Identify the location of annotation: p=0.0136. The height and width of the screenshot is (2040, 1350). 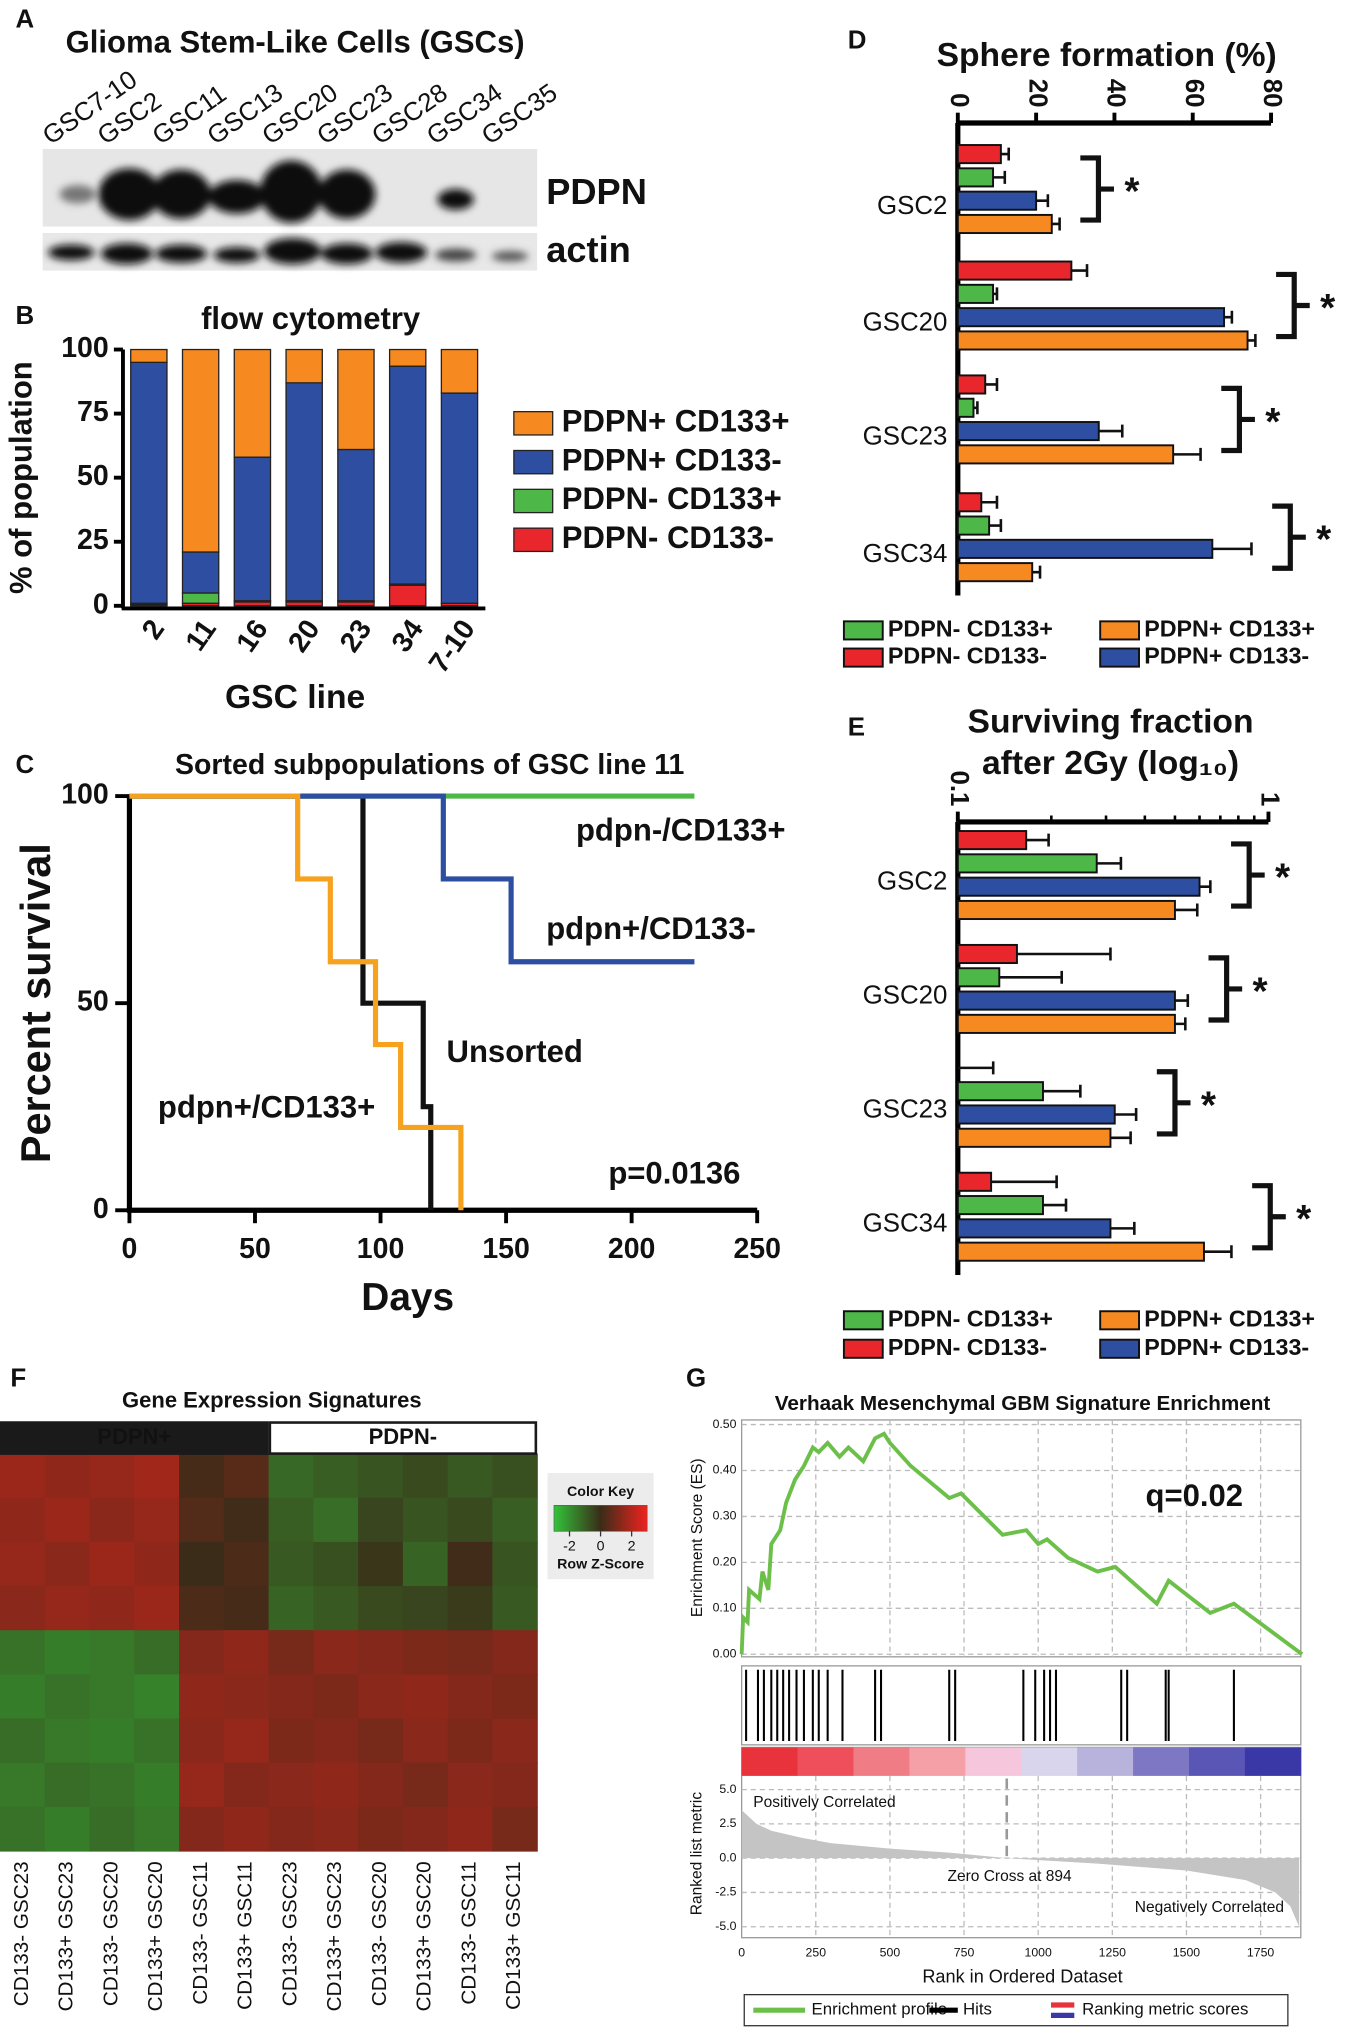
(674, 1173).